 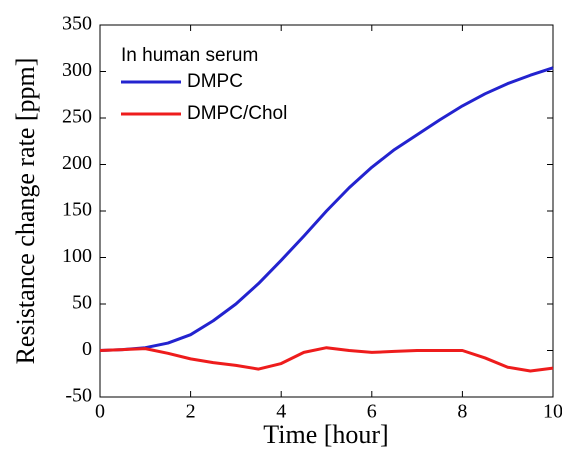 What do you see at coordinates (191, 412) in the screenshot?
I see `x-tick-label: 2` at bounding box center [191, 412].